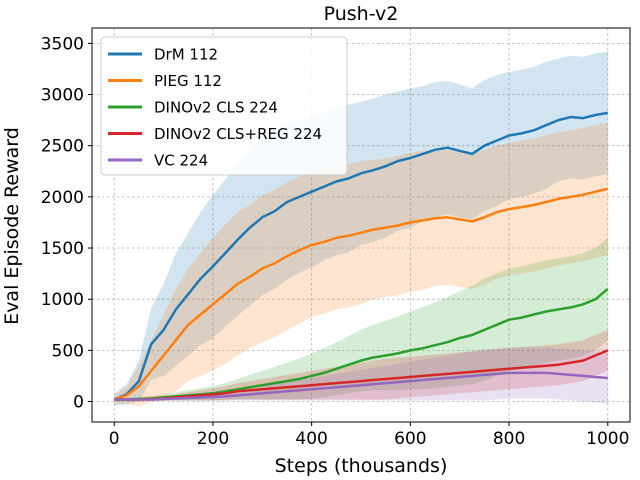 This screenshot has width=640, height=480. I want to click on y-tick-label: 1500, so click(62, 249).